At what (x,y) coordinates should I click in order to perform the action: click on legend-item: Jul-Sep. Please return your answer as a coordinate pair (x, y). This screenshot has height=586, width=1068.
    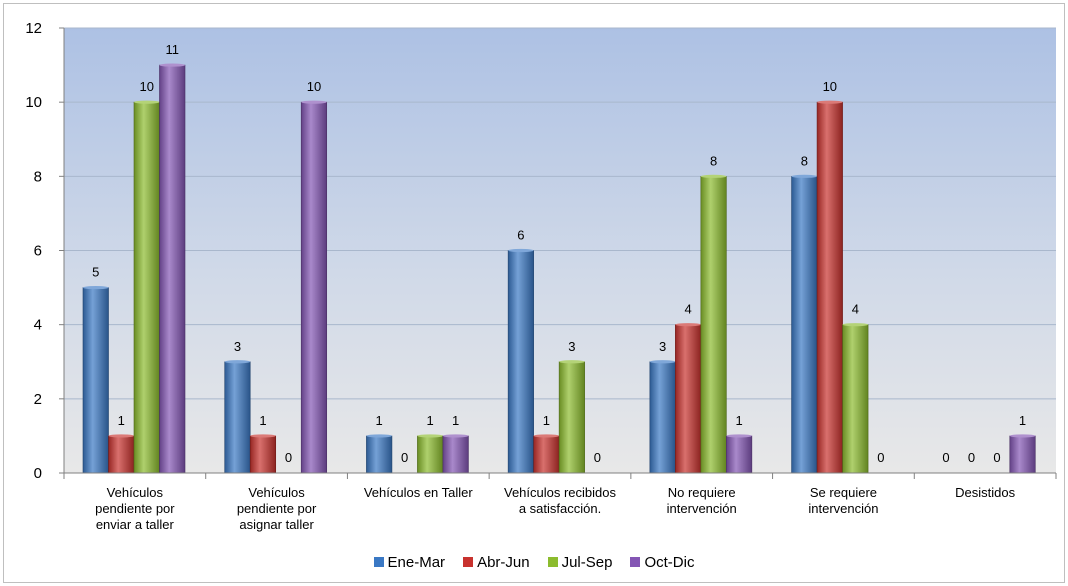
    Looking at the image, I should click on (580, 562).